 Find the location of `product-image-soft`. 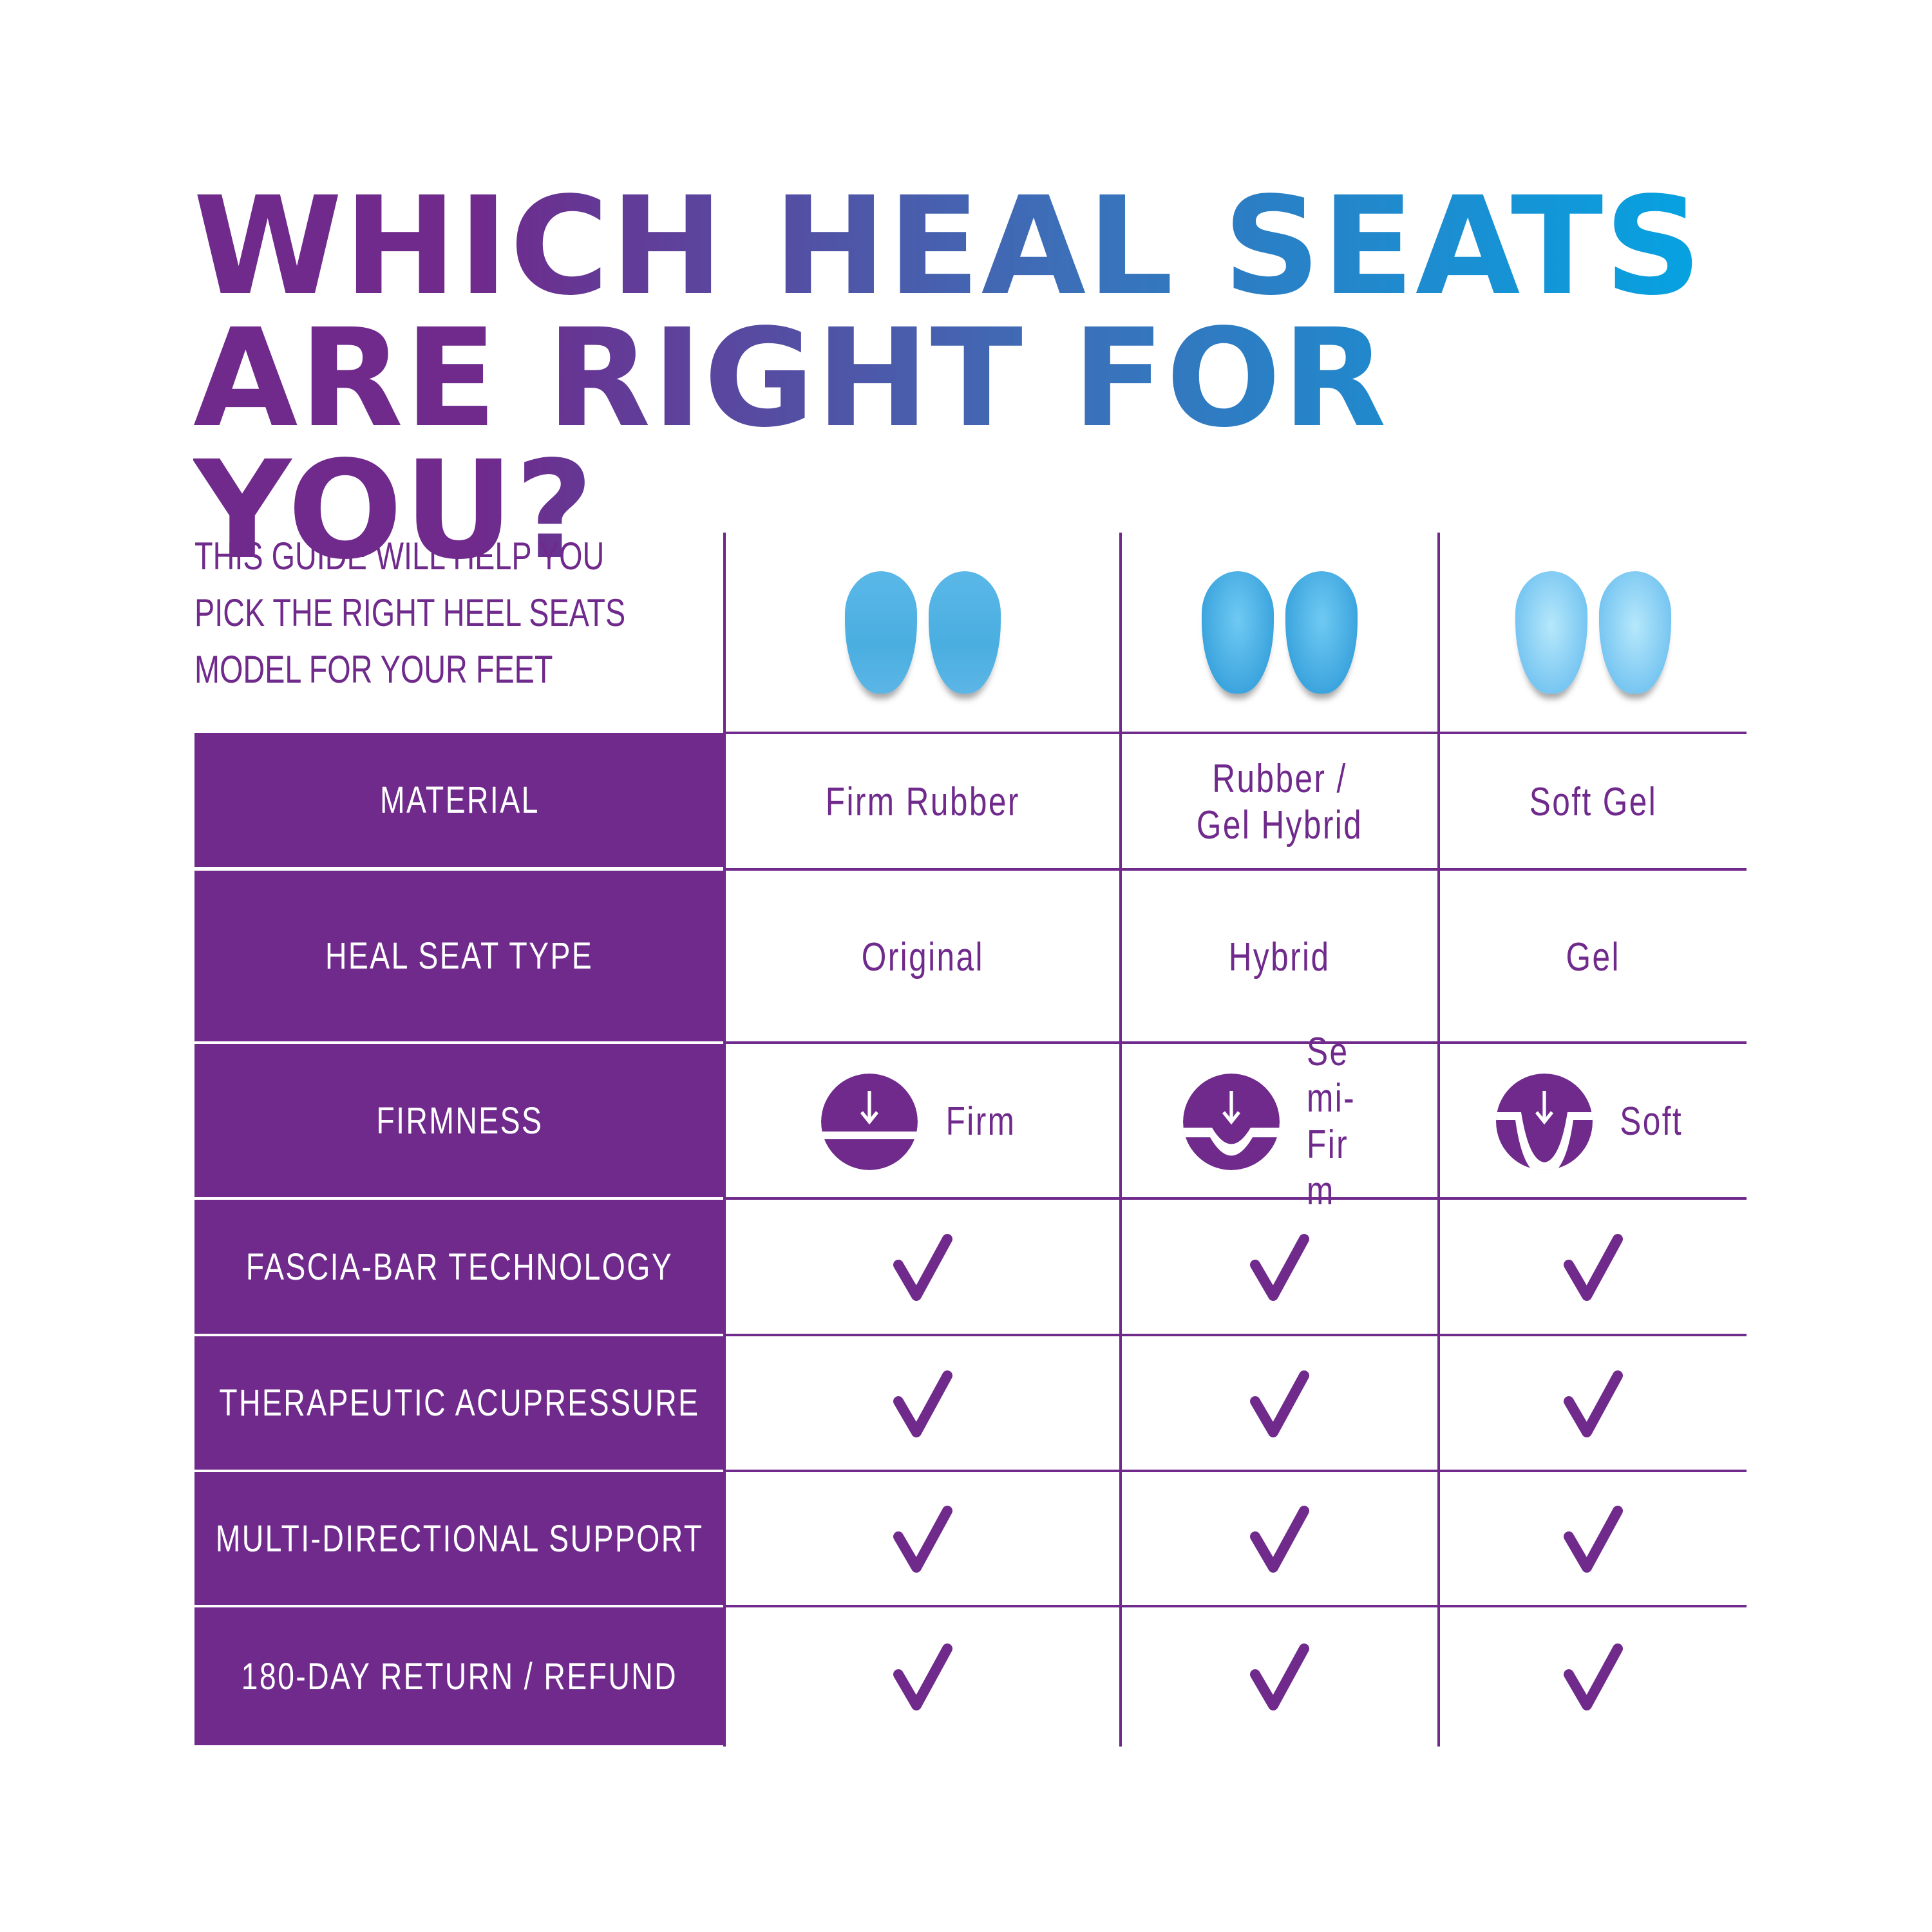

product-image-soft is located at coordinates (1593, 633).